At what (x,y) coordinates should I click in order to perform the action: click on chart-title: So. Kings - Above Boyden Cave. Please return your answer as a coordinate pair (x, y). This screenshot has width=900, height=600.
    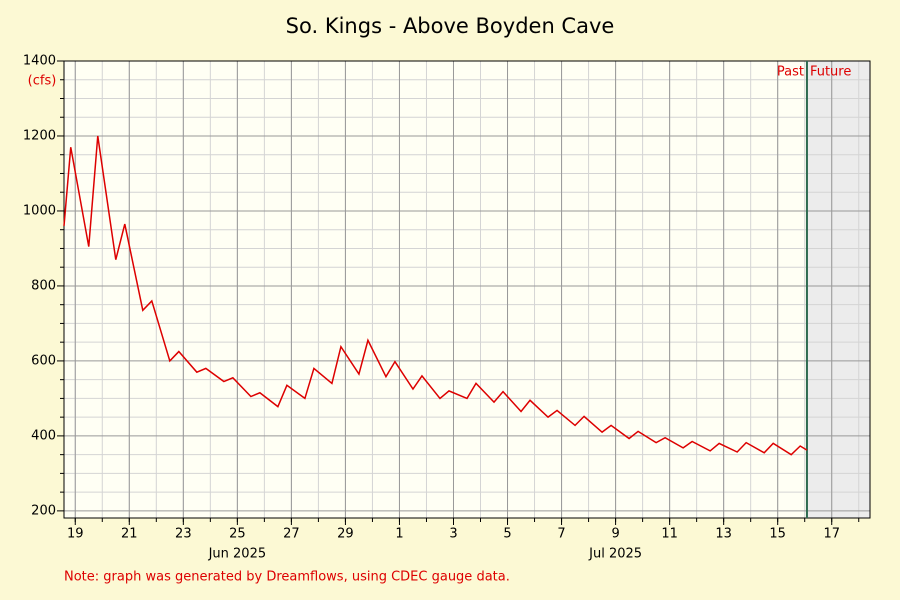
    Looking at the image, I should click on (450, 26).